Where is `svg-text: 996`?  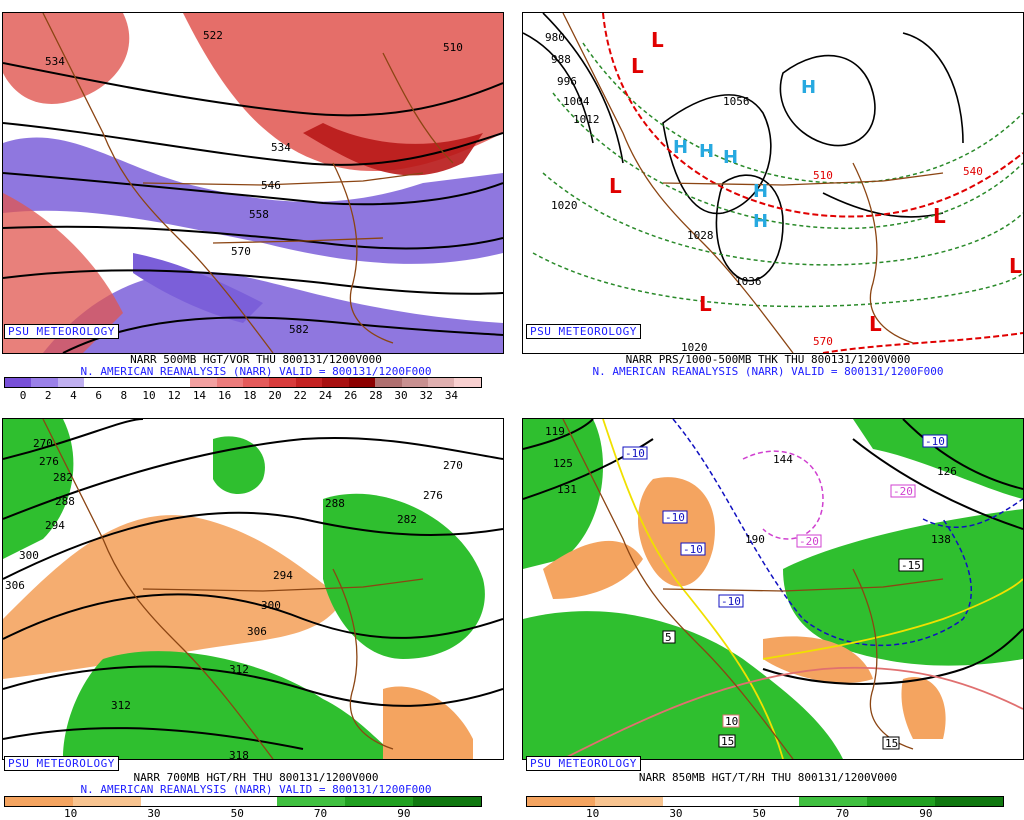 svg-text: 996 is located at coordinates (567, 81).